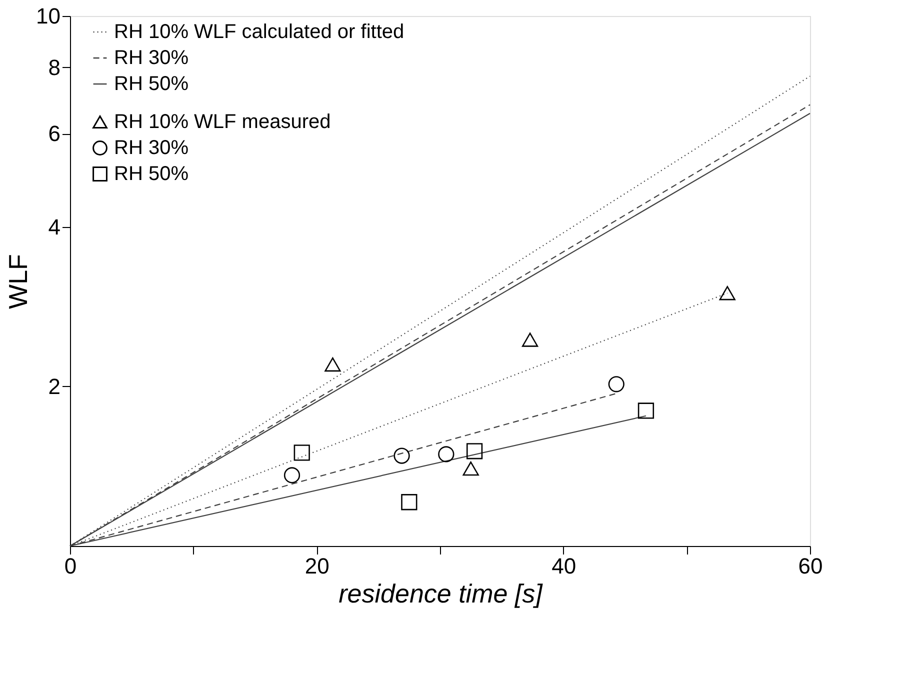 This screenshot has height=691, width=897. Describe the element at coordinates (54, 227) in the screenshot. I see `y-tick-label: 4` at that location.